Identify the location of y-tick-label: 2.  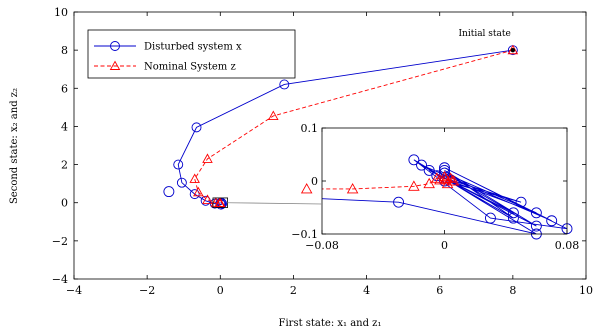
(64, 165).